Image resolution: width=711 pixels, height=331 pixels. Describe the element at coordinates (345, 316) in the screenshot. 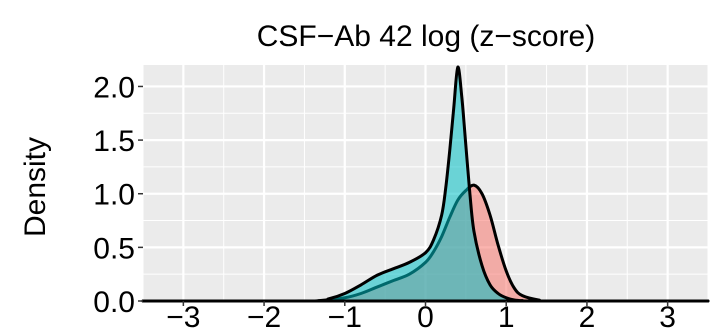

I see `x-tick-label: −1` at that location.